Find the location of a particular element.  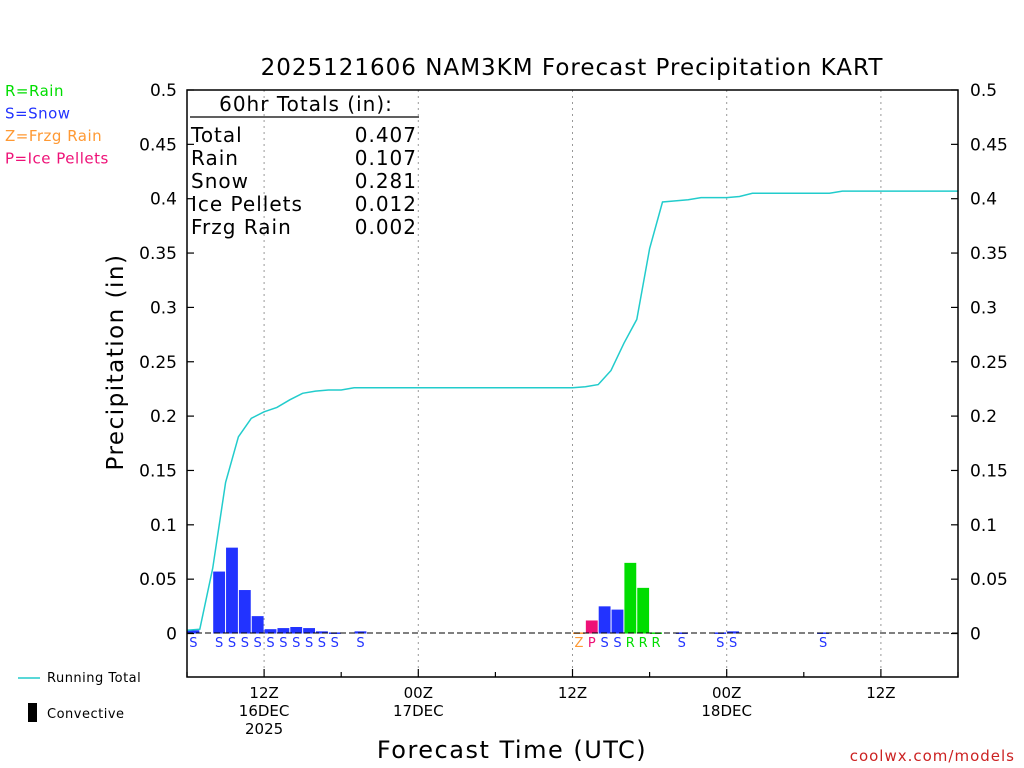

y-axis-right: 0 0.05 0.1 0.15 0.2 0.25 0.3 0.35 0.4 0.45 0.5 is located at coordinates (979, 363).